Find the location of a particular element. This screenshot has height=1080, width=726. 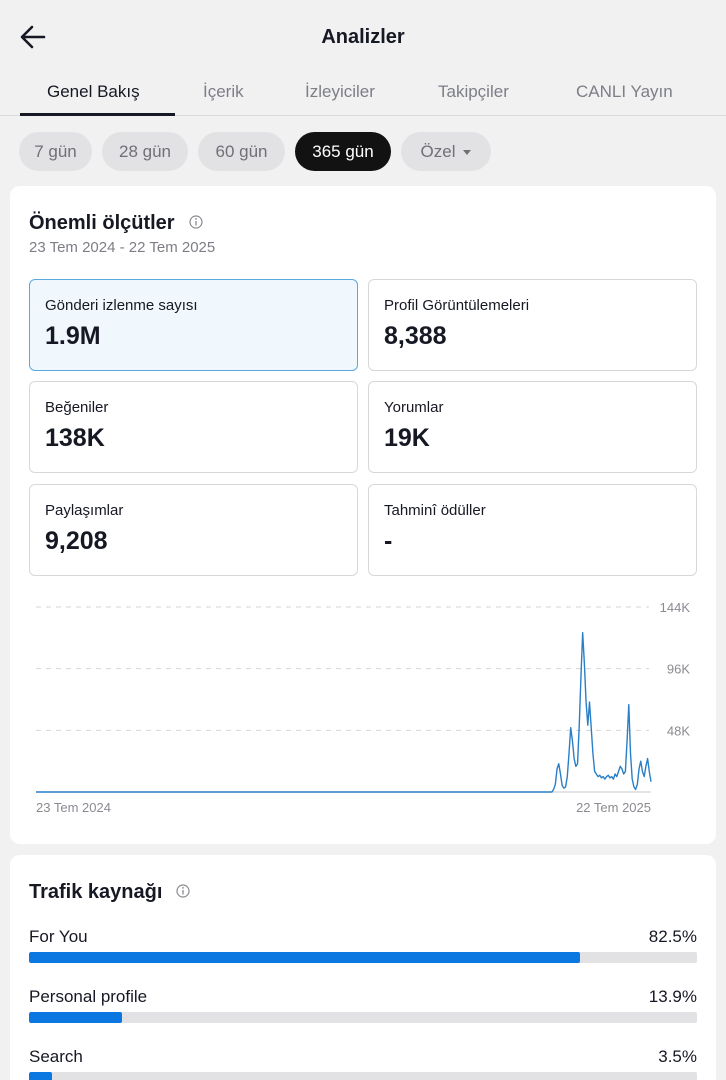

traffic-label: For You is located at coordinates (58, 936).